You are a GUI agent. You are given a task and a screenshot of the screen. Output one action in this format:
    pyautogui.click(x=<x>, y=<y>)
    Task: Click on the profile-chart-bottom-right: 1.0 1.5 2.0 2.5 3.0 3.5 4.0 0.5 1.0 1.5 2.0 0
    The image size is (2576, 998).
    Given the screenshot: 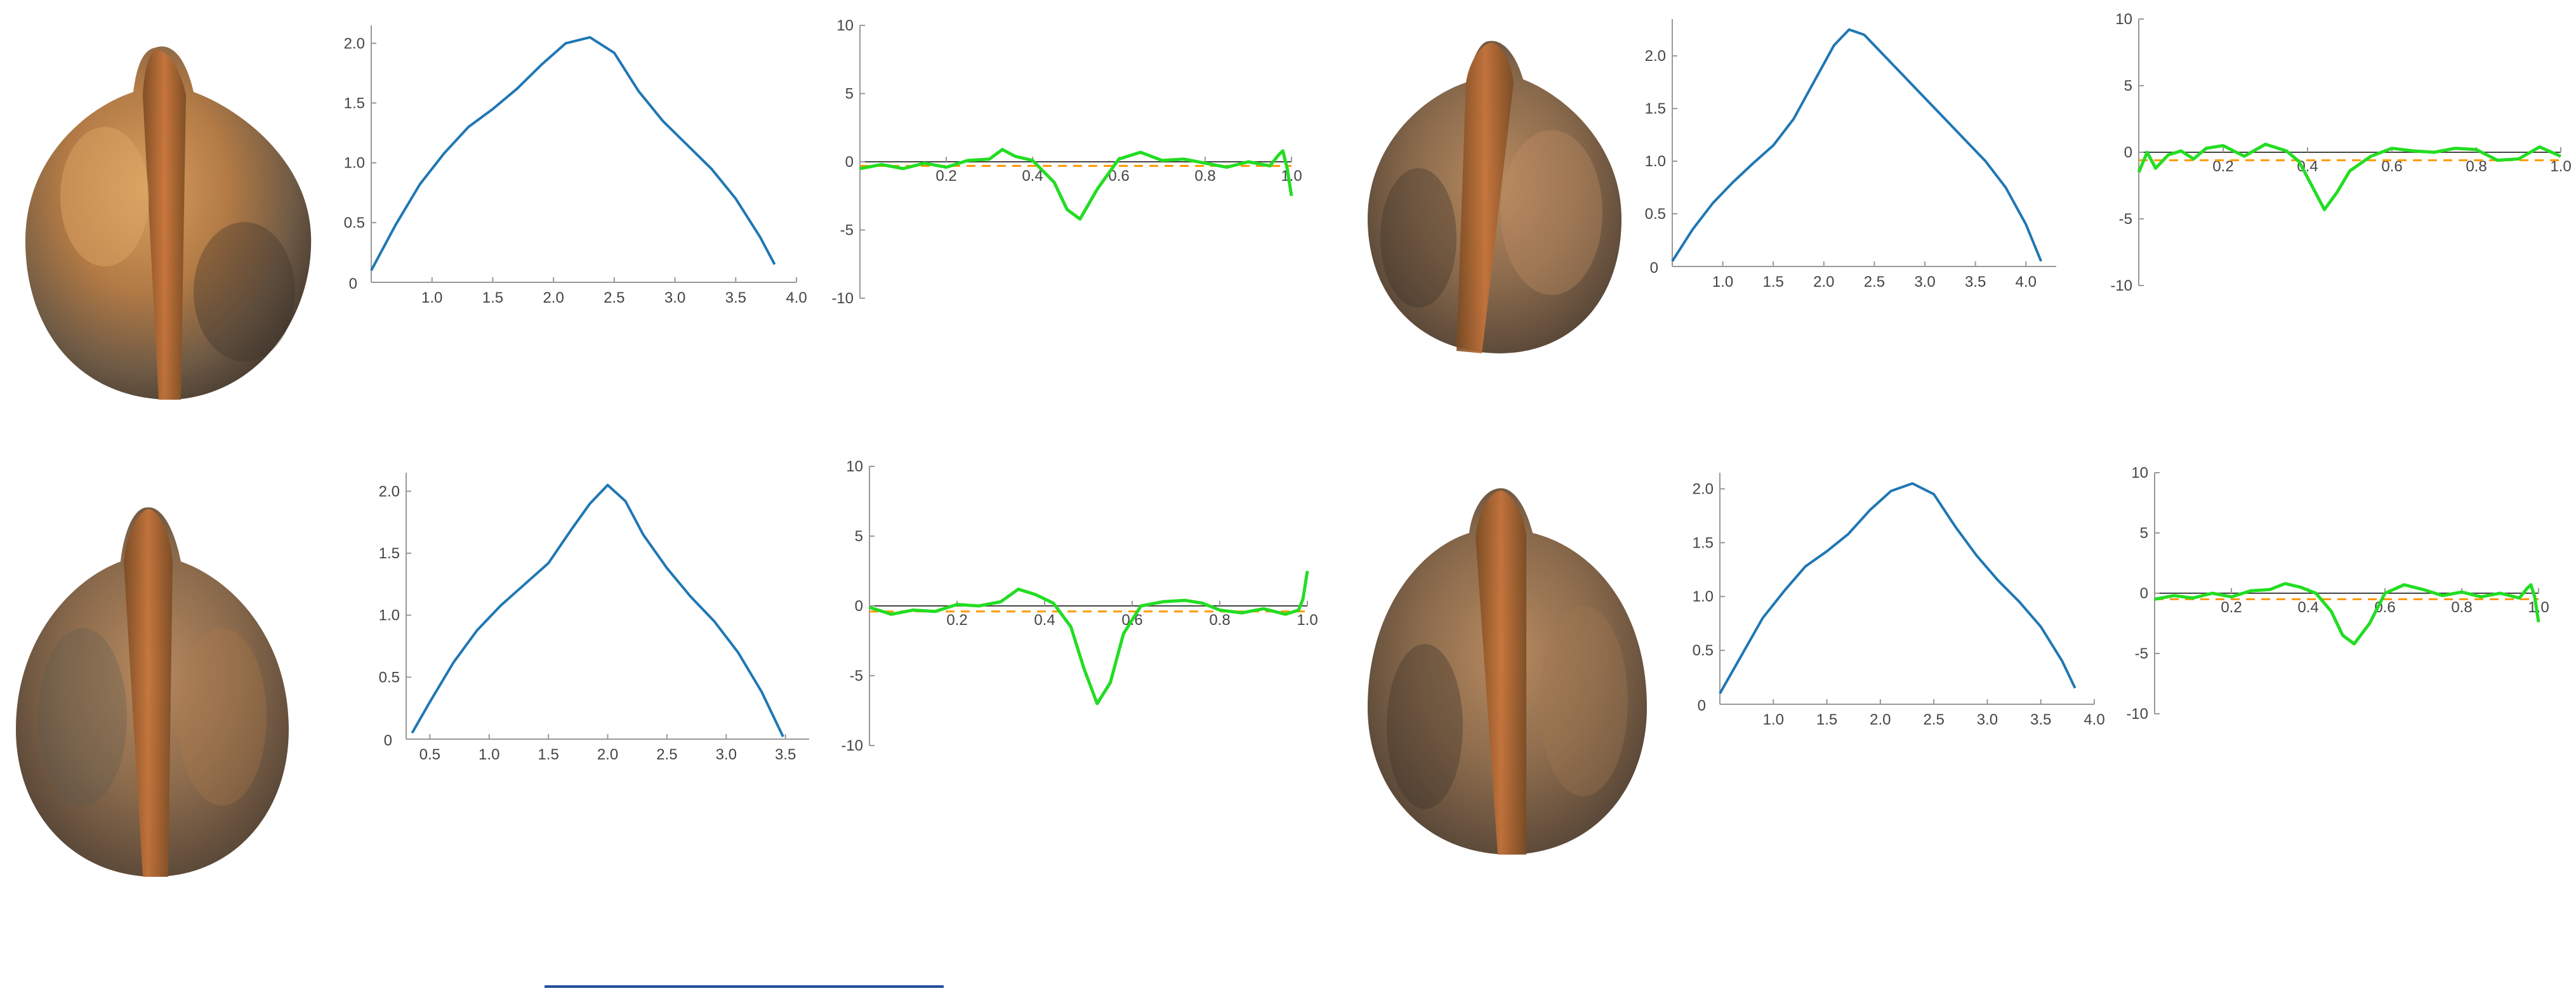 What is the action you would take?
    pyautogui.click(x=1899, y=600)
    